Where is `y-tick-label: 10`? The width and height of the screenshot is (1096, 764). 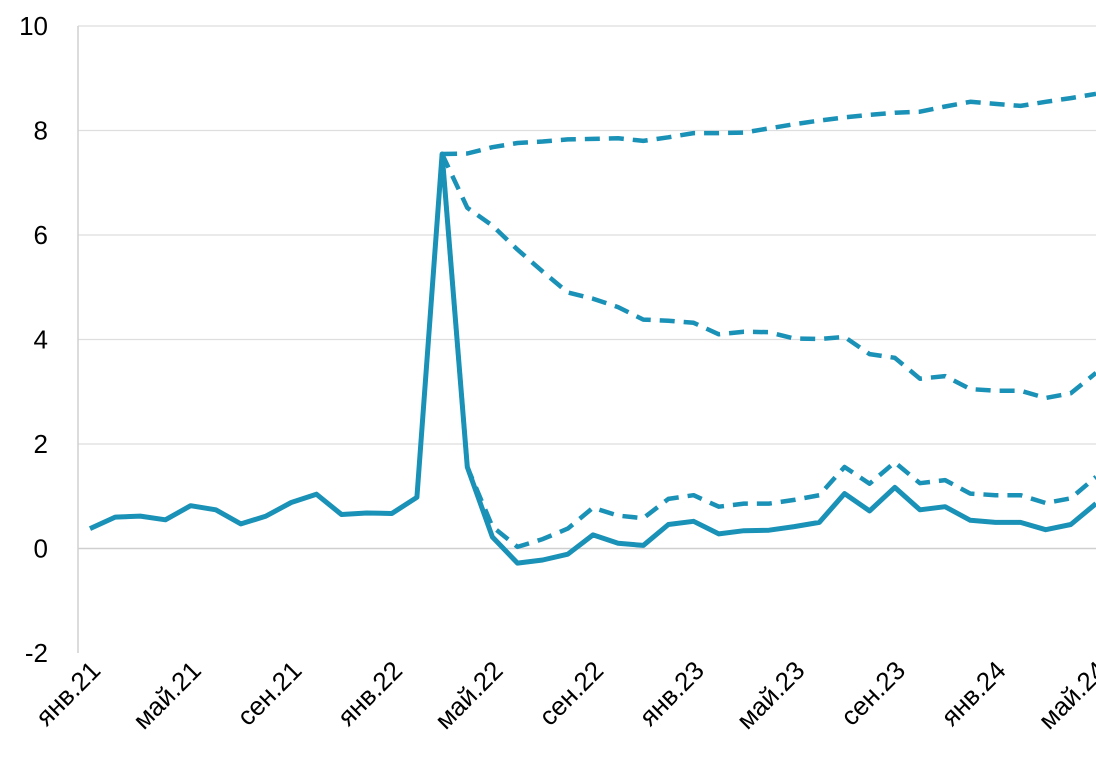 y-tick-label: 10 is located at coordinates (33, 26).